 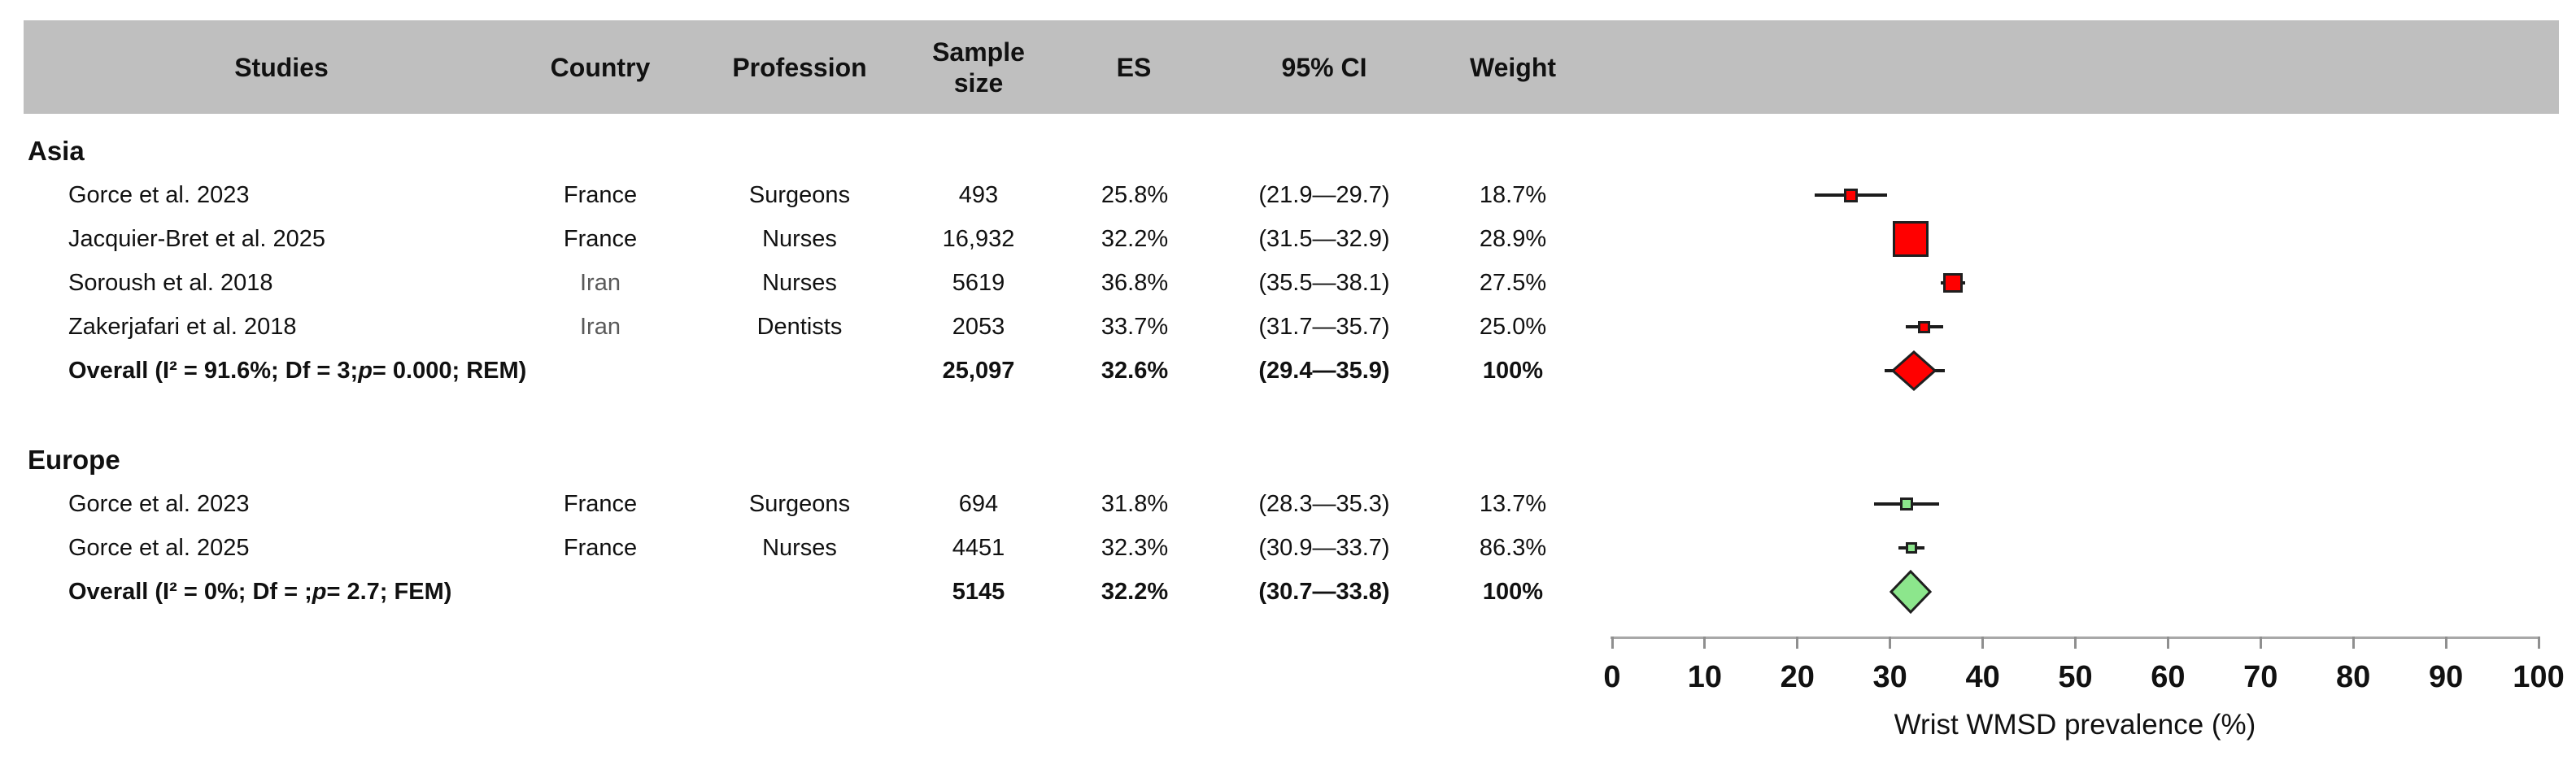 I want to click on overall-sample-size: 5145, so click(x=978, y=591).